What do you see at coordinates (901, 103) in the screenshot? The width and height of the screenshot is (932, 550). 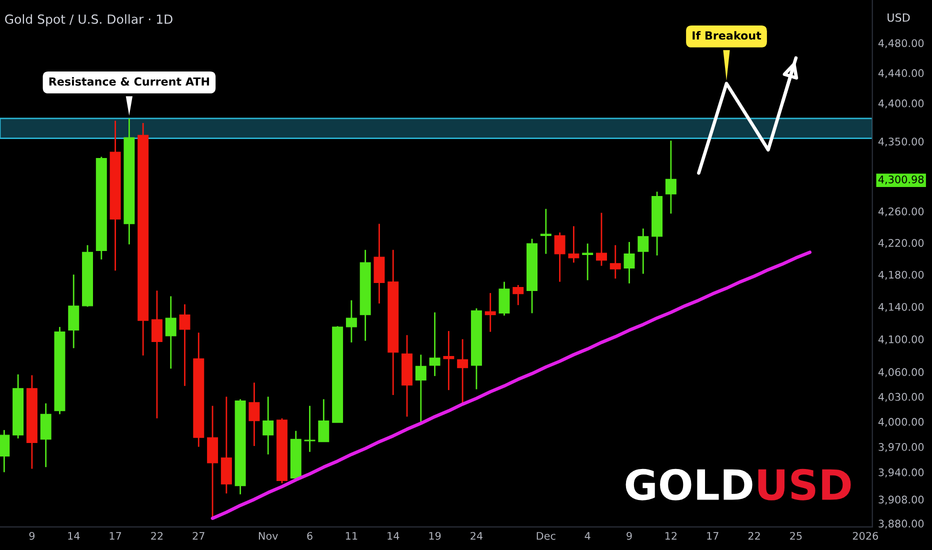 I see `y-tick-label: 4,400.00` at bounding box center [901, 103].